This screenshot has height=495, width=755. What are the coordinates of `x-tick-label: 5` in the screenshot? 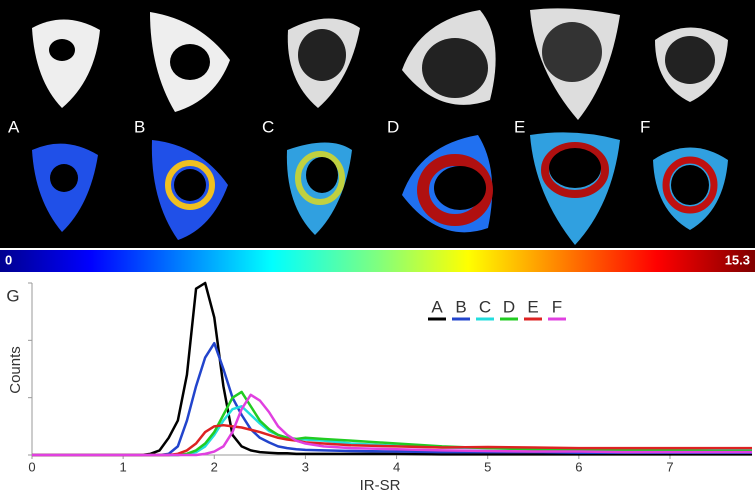 It's located at (487, 466).